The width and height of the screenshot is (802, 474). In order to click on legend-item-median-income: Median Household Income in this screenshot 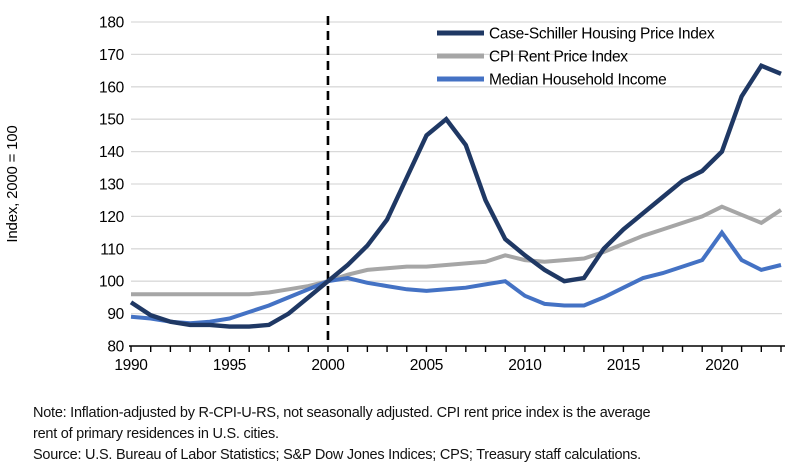, I will do `click(552, 80)`.